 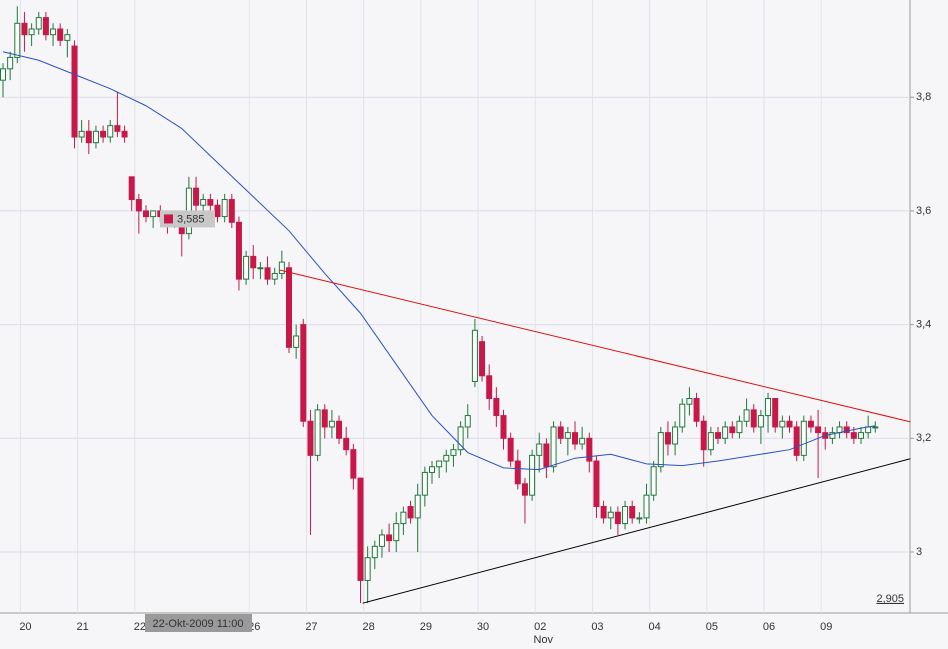 What do you see at coordinates (483, 627) in the screenshot?
I see `x-tick-label: 30` at bounding box center [483, 627].